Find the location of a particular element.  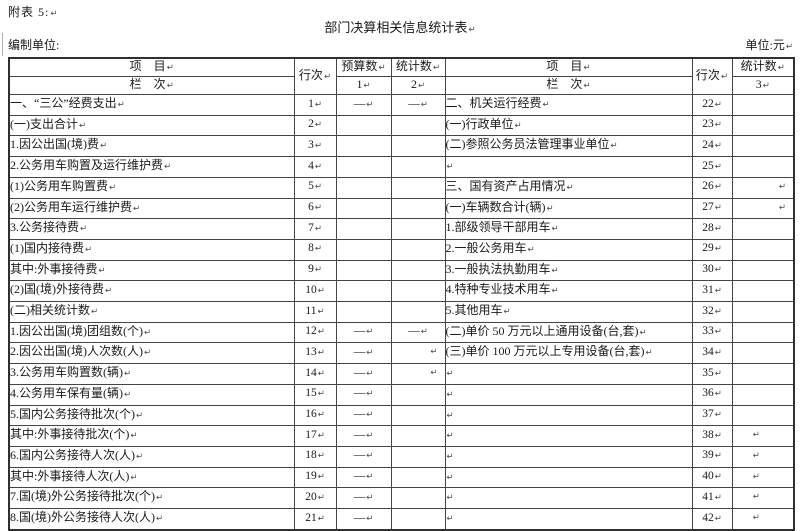

row-label: 2.因公出国(境)人次数(人) is located at coordinates (76, 351).